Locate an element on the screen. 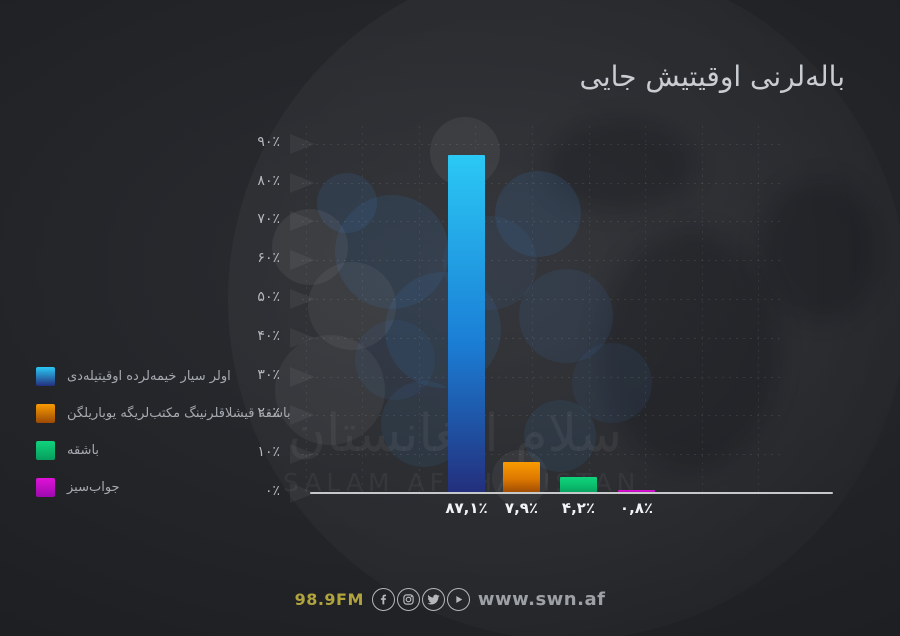 Image resolution: width=900 pixels, height=636 pixels. social-icons-group is located at coordinates (420, 599).